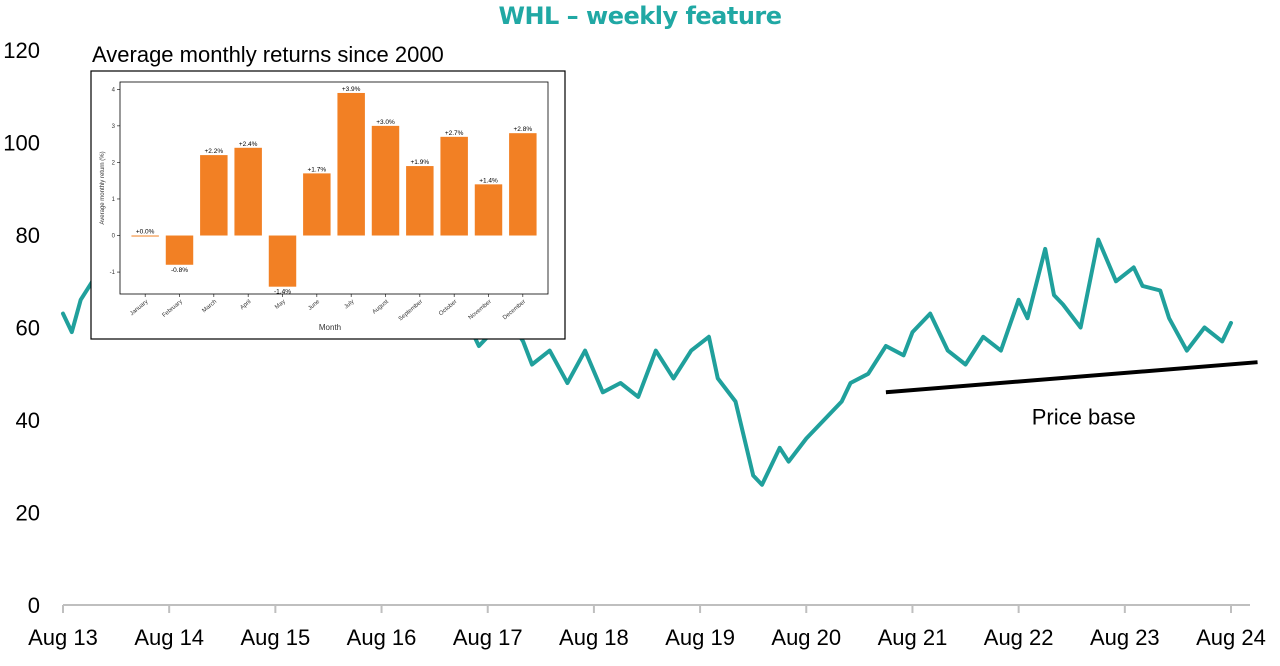 This screenshot has height=666, width=1280. Describe the element at coordinates (114, 200) in the screenshot. I see `inset-y-tick-label: 1` at that location.